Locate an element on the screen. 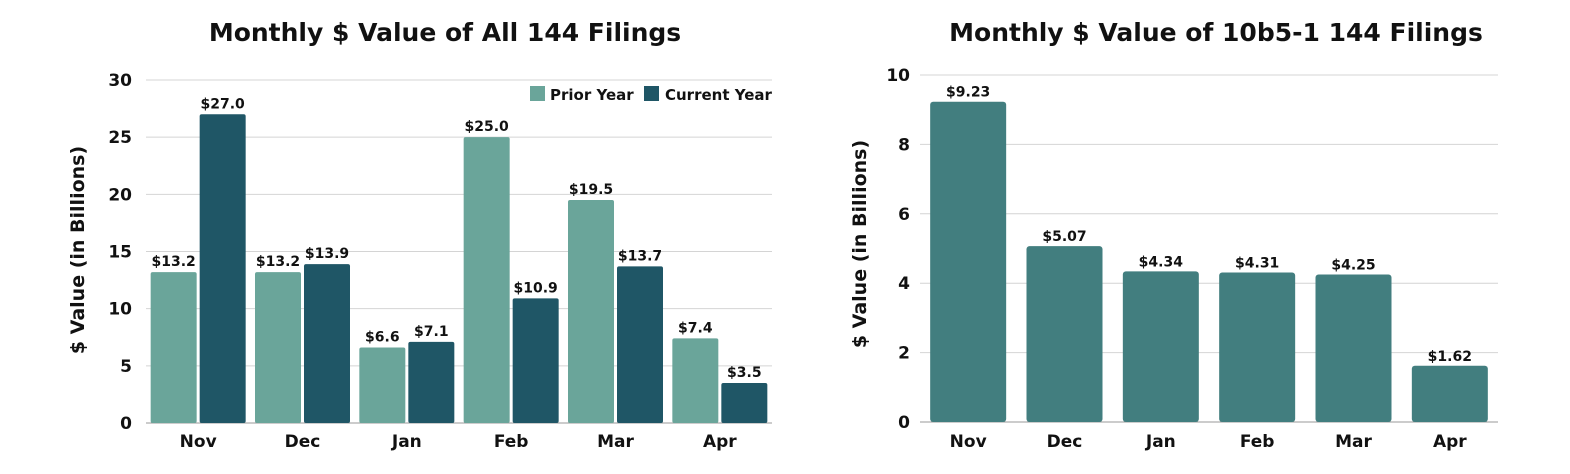 The height and width of the screenshot is (474, 1570). chart-1-x-tick-label: Dec is located at coordinates (303, 442).